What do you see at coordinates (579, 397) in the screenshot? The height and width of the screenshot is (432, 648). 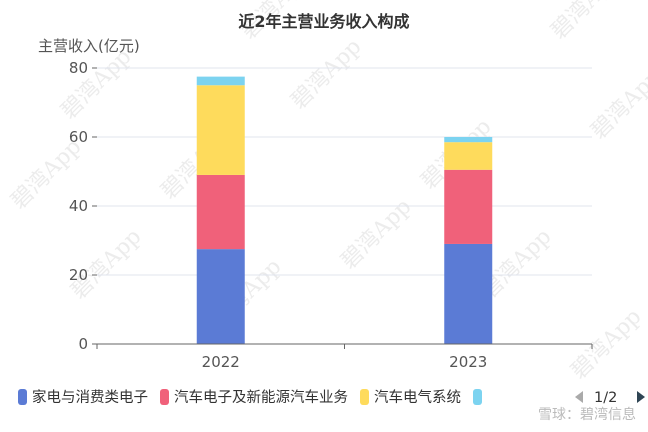 I see `triangle-left-icon` at bounding box center [579, 397].